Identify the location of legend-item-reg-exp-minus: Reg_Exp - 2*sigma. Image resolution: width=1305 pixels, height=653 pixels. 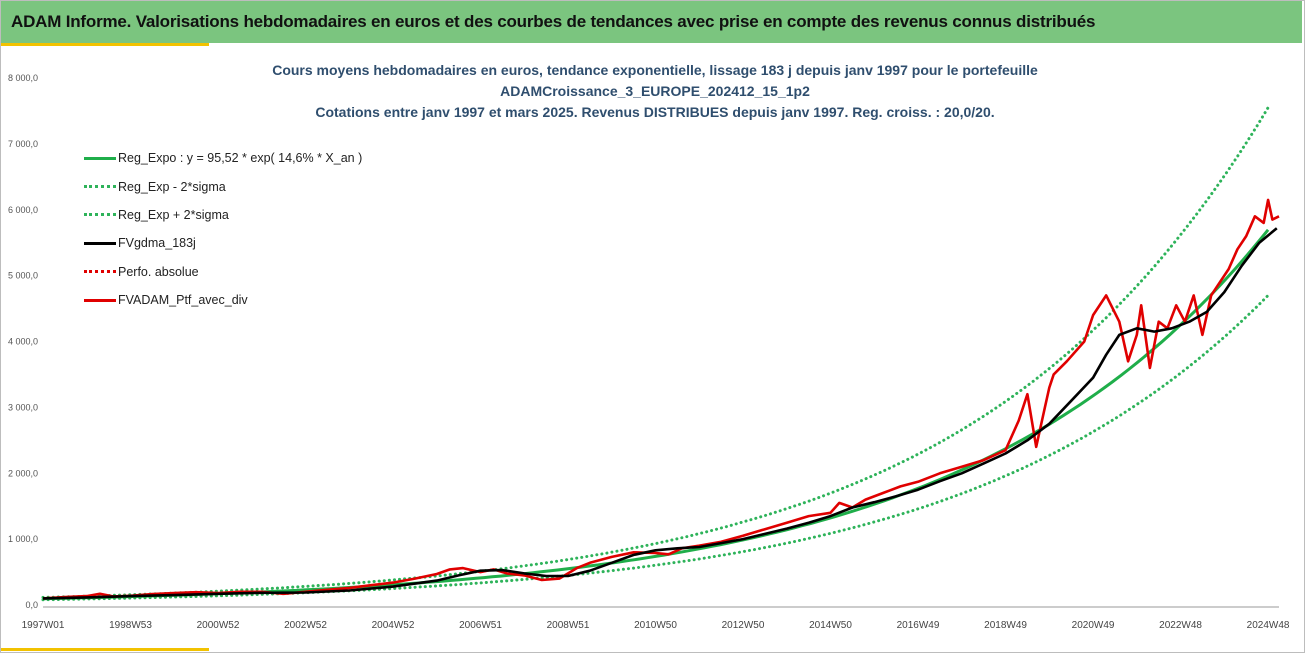
(223, 186).